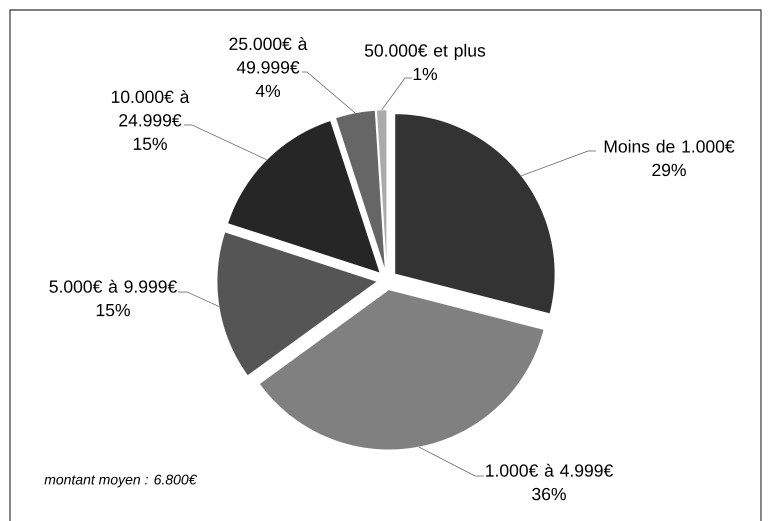 The width and height of the screenshot is (771, 521). Describe the element at coordinates (425, 52) in the screenshot. I see `slice-label: 50.000€ et plus` at that location.